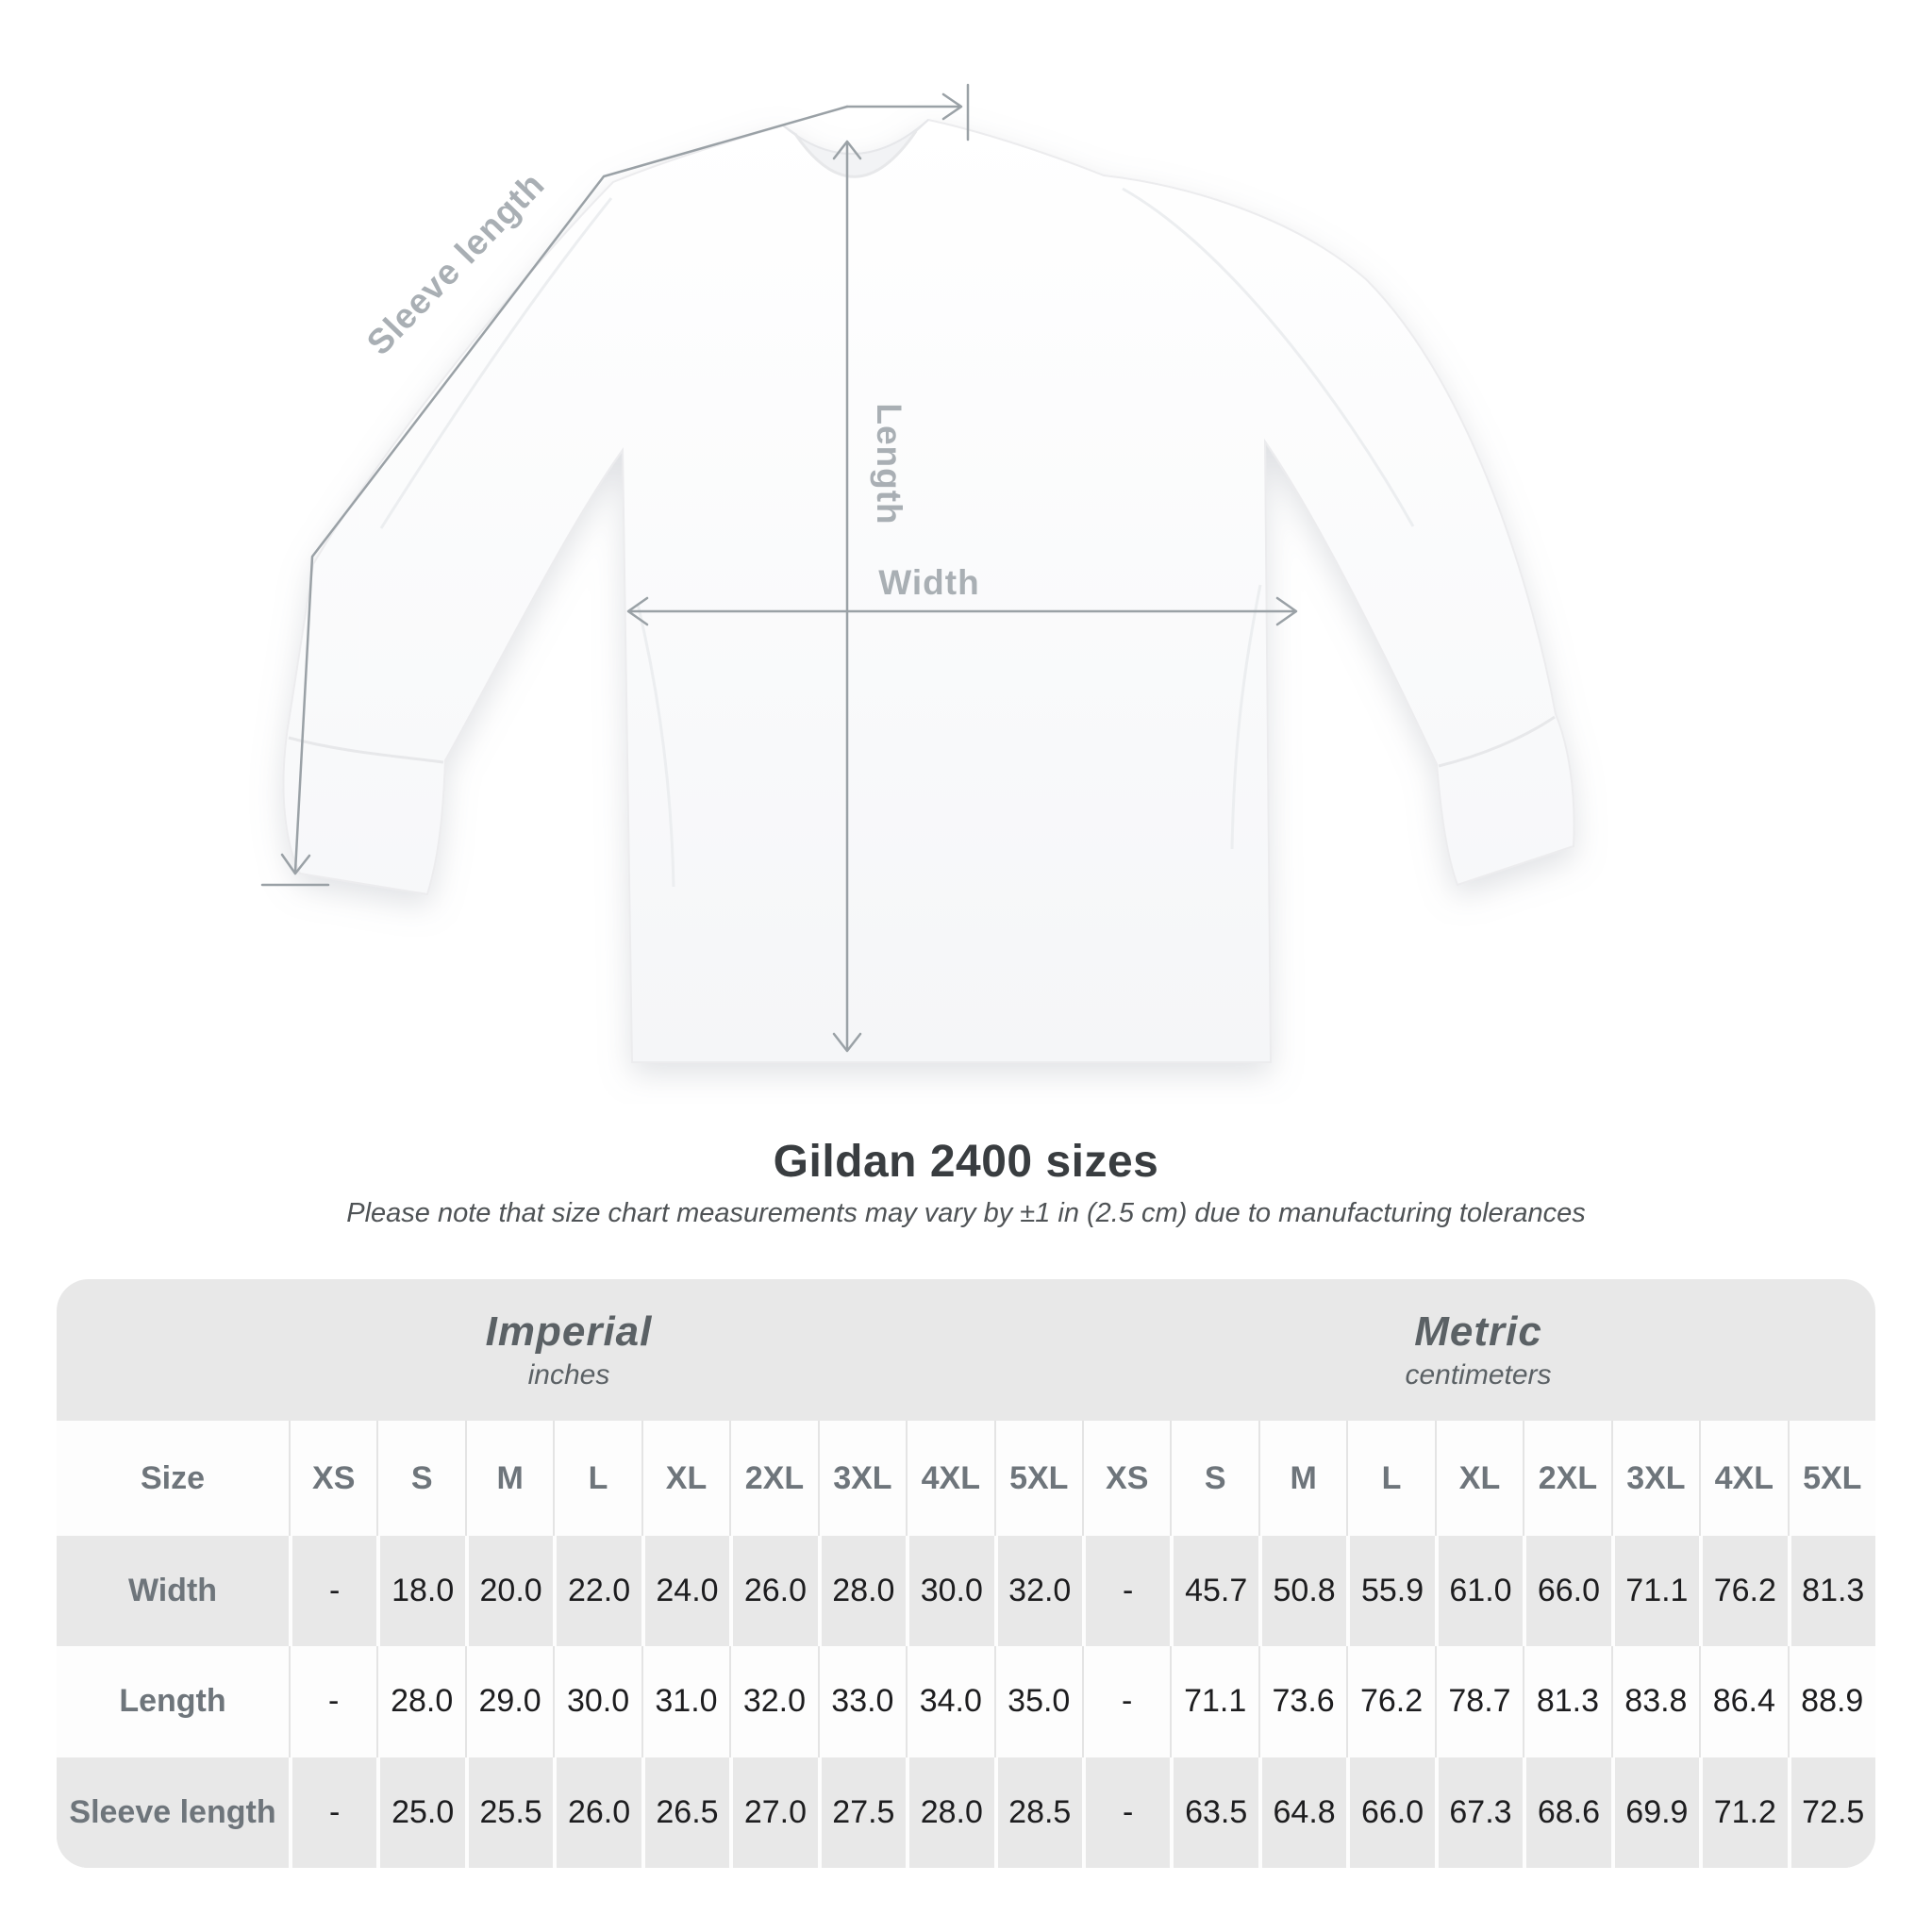  What do you see at coordinates (773, 1812) in the screenshot?
I see `imperial-value-cell: 27.0` at bounding box center [773, 1812].